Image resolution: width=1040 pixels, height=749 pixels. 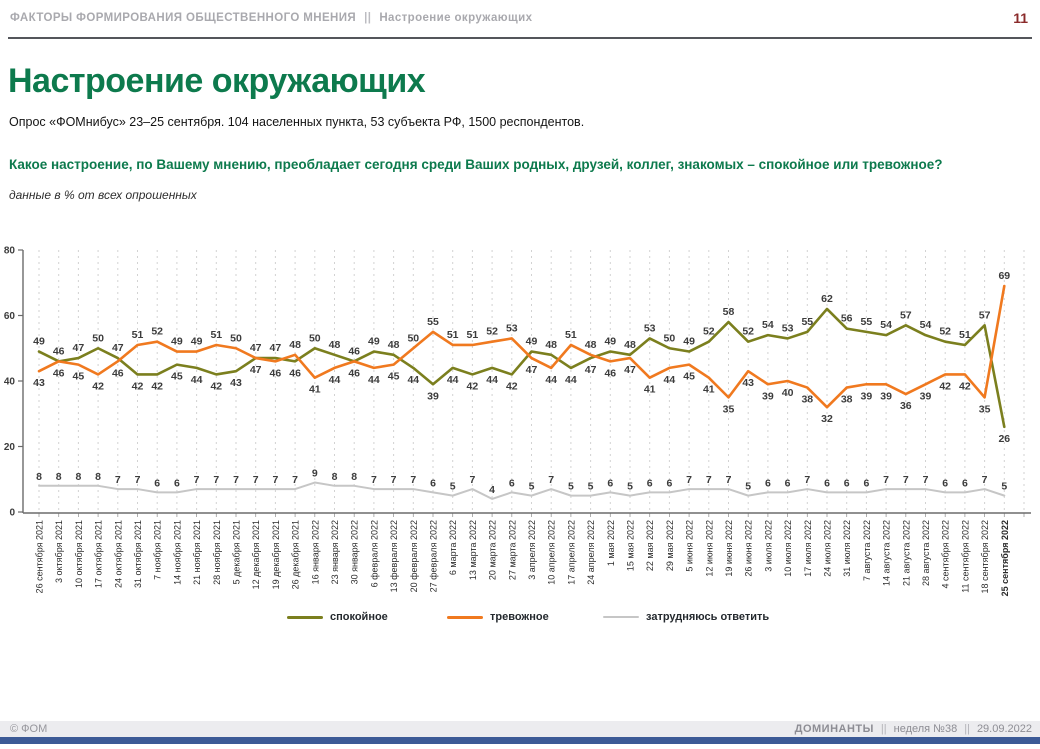 What do you see at coordinates (1005, 558) in the screenshot?
I see `x-axis-label: 25 сентября 2022` at bounding box center [1005, 558].